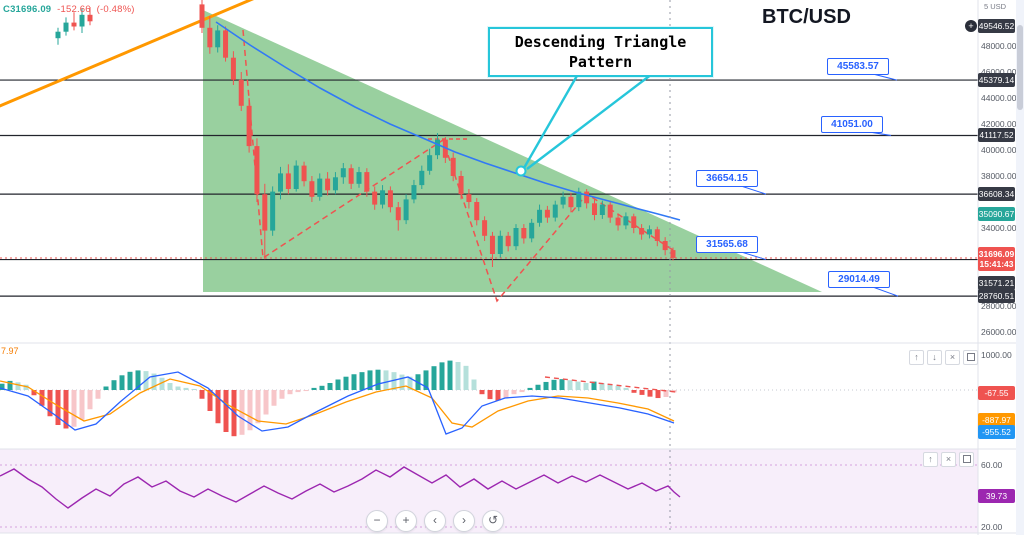 This screenshot has width=1024, height=535. Describe the element at coordinates (999, 228) in the screenshot. I see `price-tick: 34000.00` at that location.